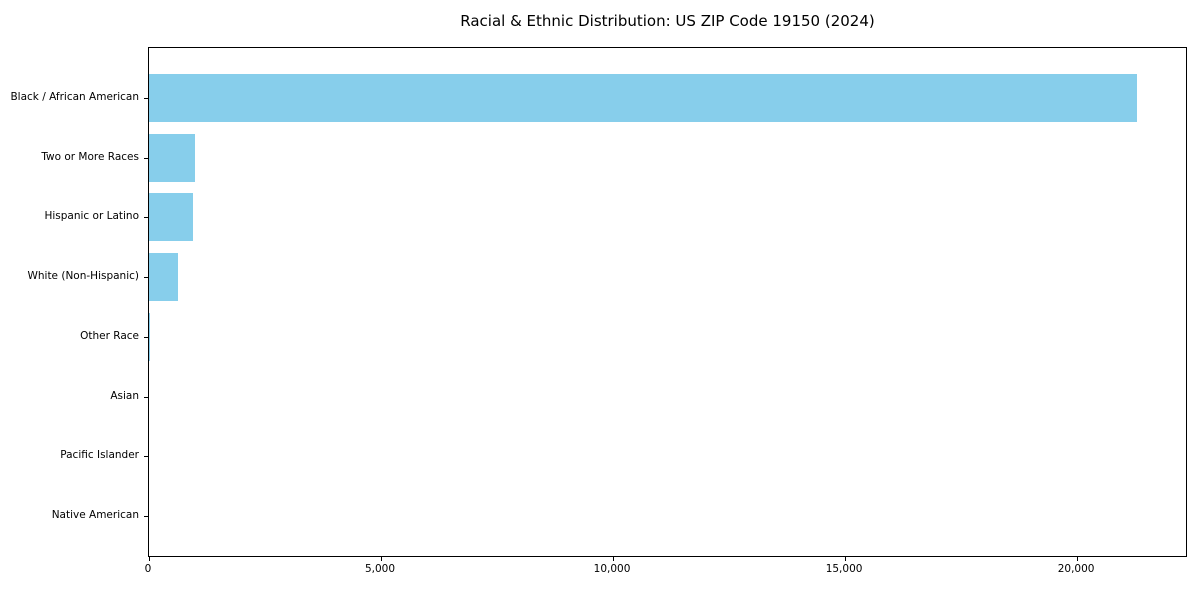 The width and height of the screenshot is (1200, 600). I want to click on y-tick-other-race, so click(146, 337).